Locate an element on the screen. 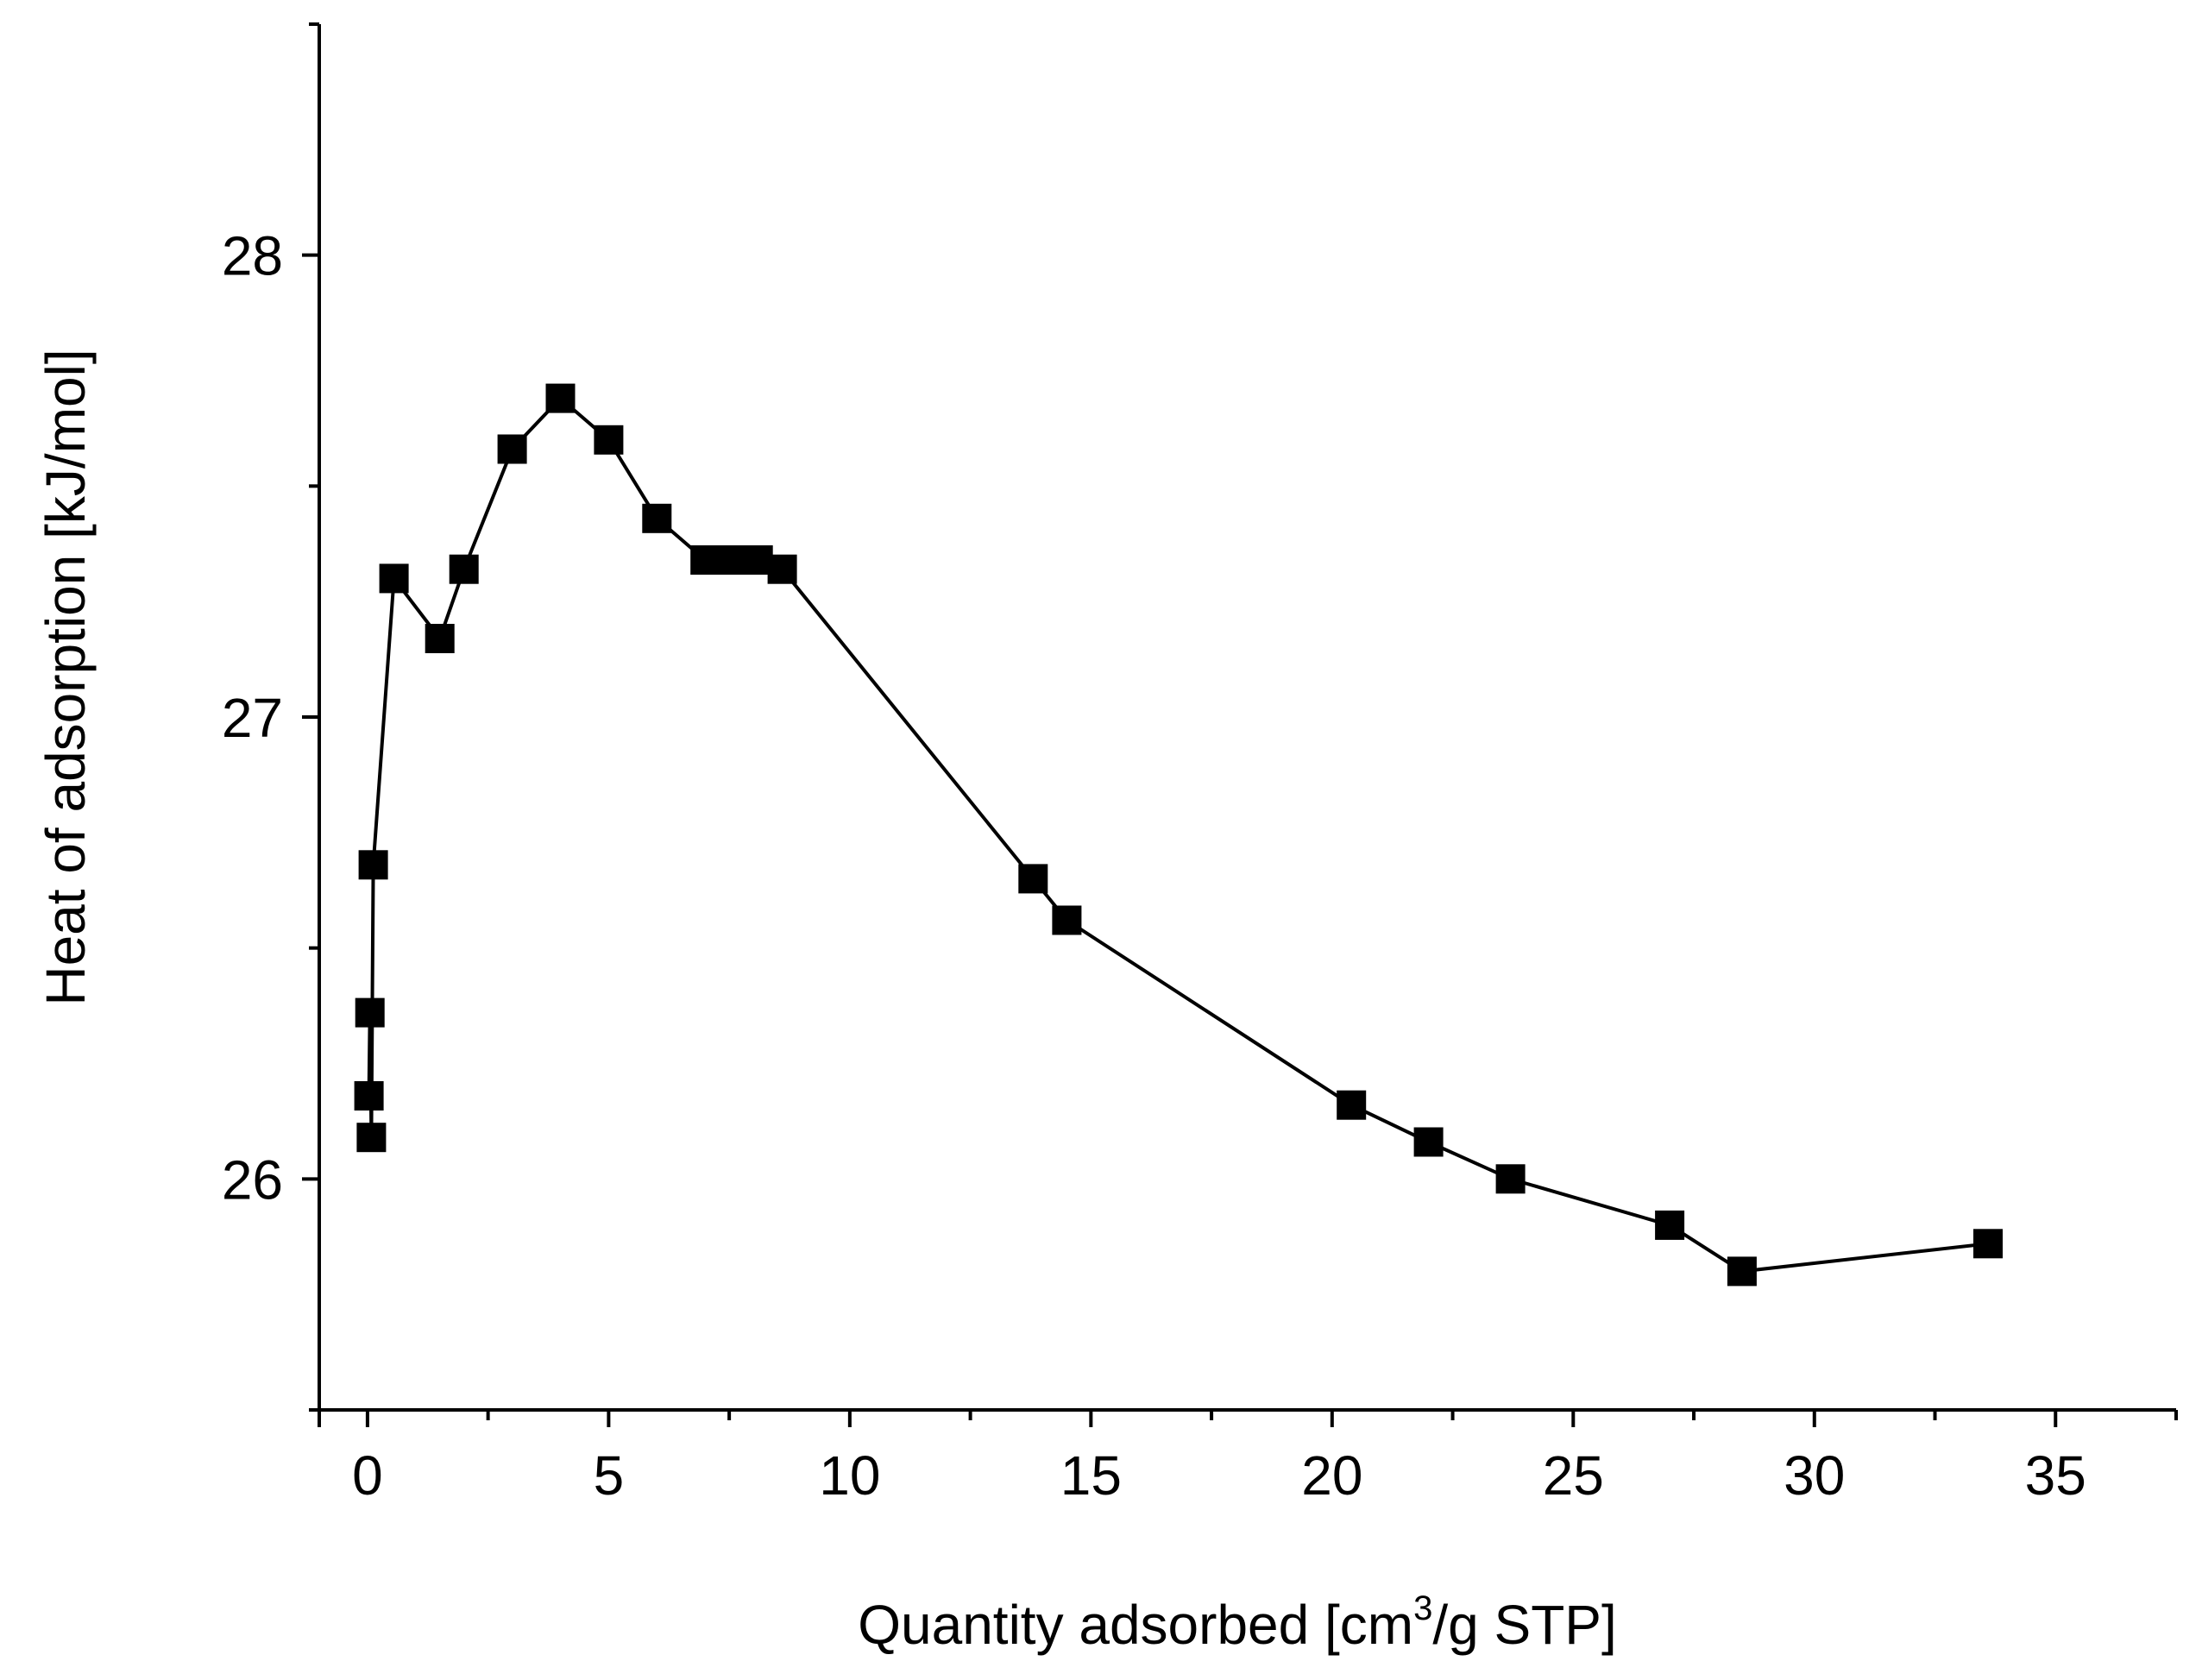  x-tick-label: 15 is located at coordinates (1091, 1476).